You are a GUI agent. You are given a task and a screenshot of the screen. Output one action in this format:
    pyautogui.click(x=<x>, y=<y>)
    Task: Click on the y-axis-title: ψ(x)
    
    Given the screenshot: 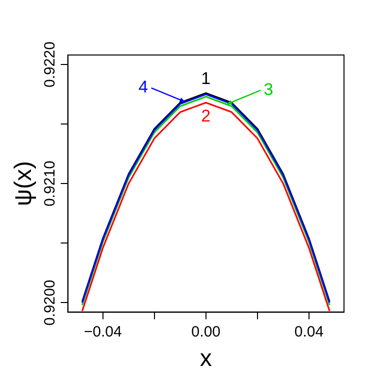 What is the action you would take?
    pyautogui.click(x=24, y=183)
    